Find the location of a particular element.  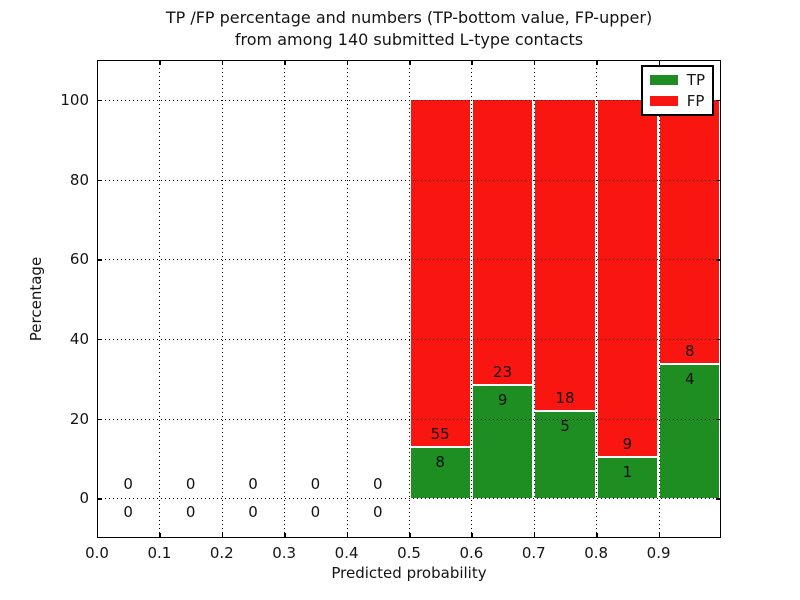

tp-count-label: 8 is located at coordinates (440, 461).